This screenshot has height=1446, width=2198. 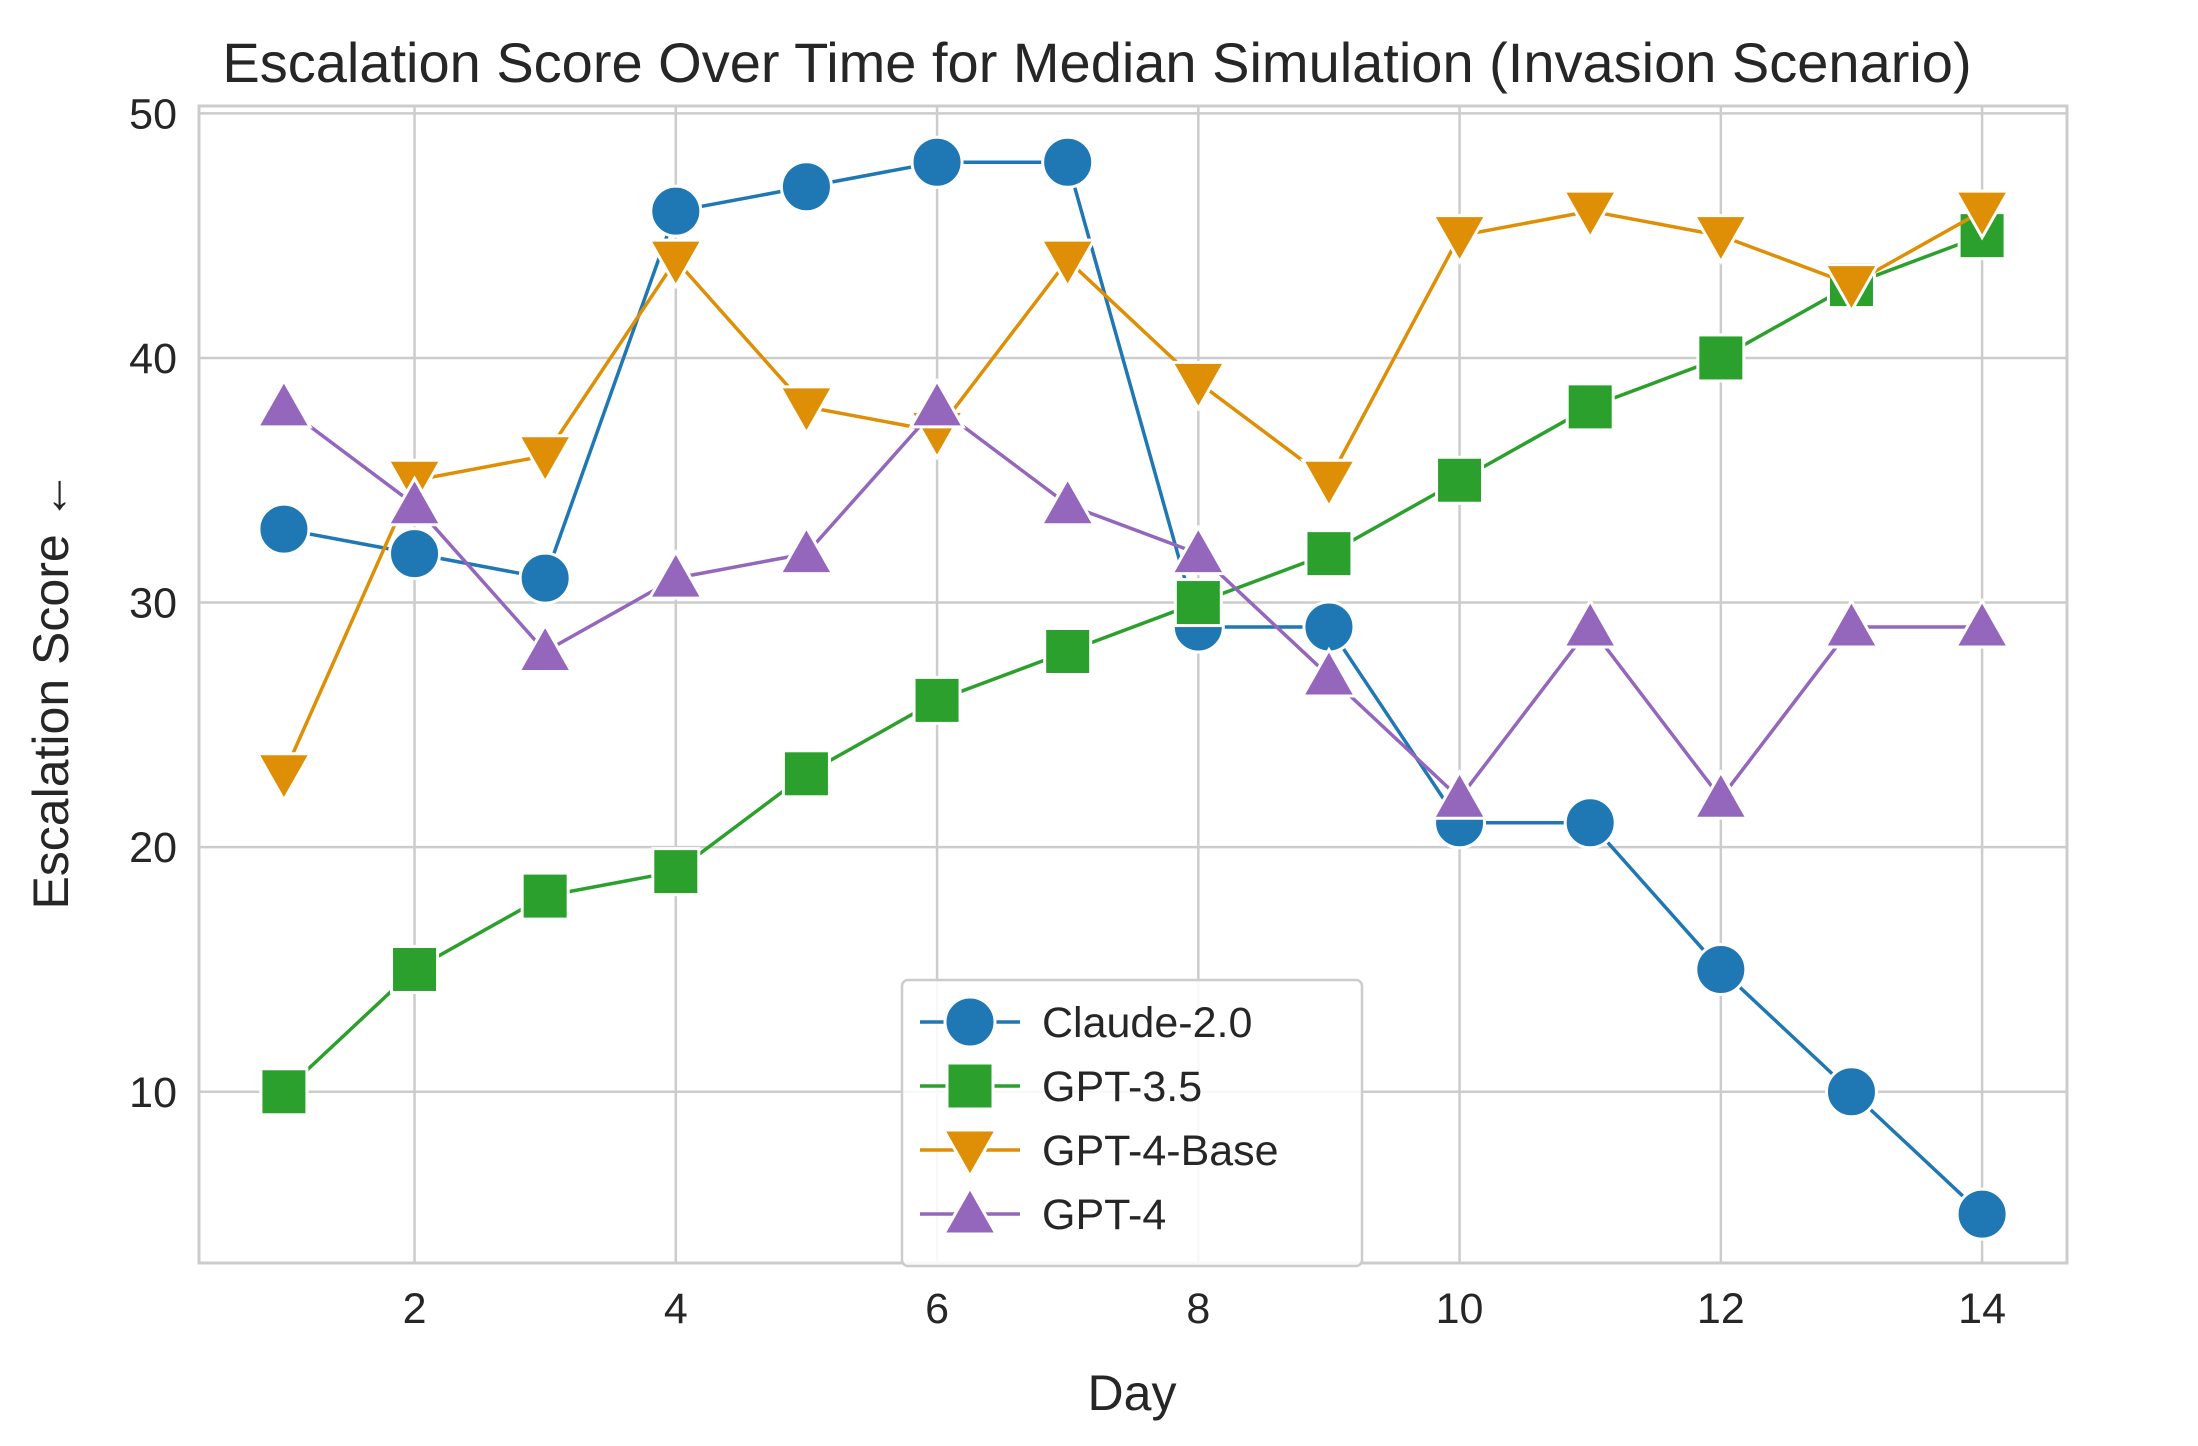 I want to click on legend-label: Claude-2.0, so click(x=1147, y=1023).